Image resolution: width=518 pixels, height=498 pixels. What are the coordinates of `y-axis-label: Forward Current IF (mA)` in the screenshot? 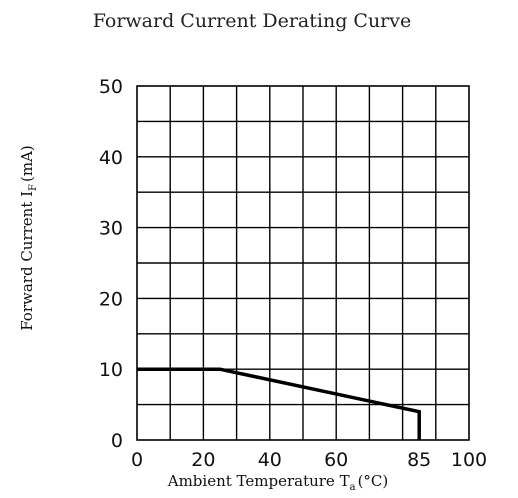 It's located at (28, 238).